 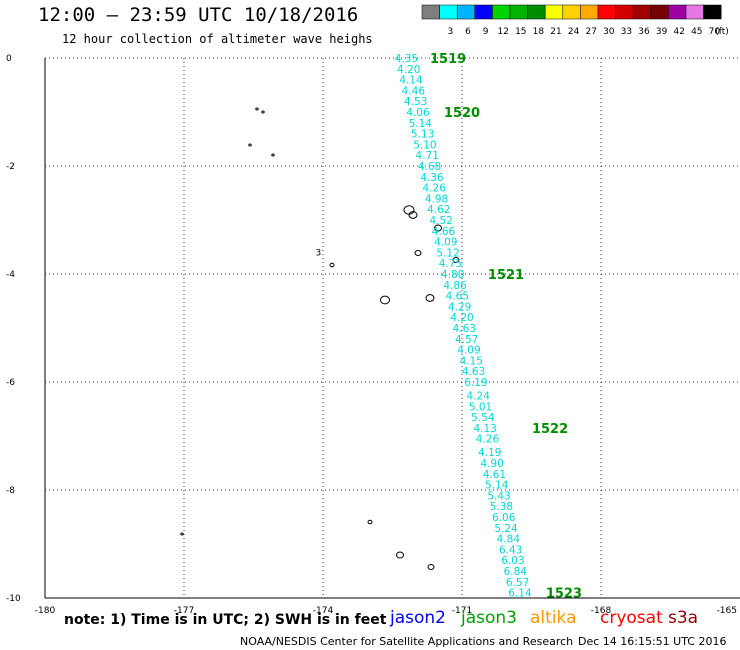 I want to click on swh-value-label: 4.09, so click(x=468, y=351).